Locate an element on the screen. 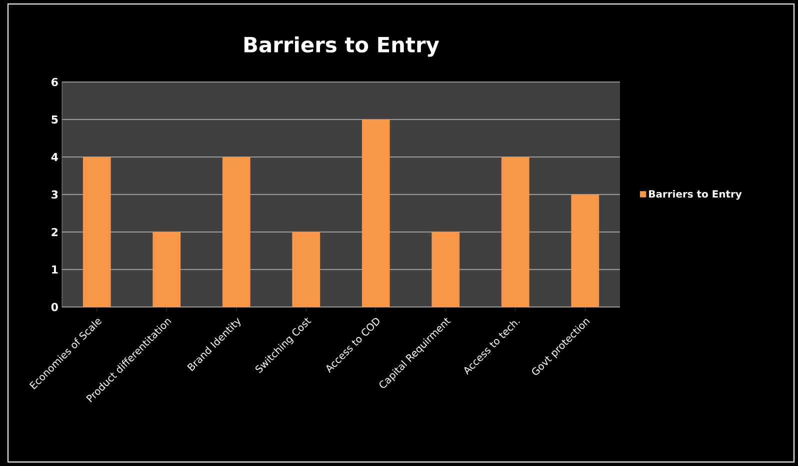 The image size is (798, 466). legend-label: Barriers to Entry is located at coordinates (695, 195).